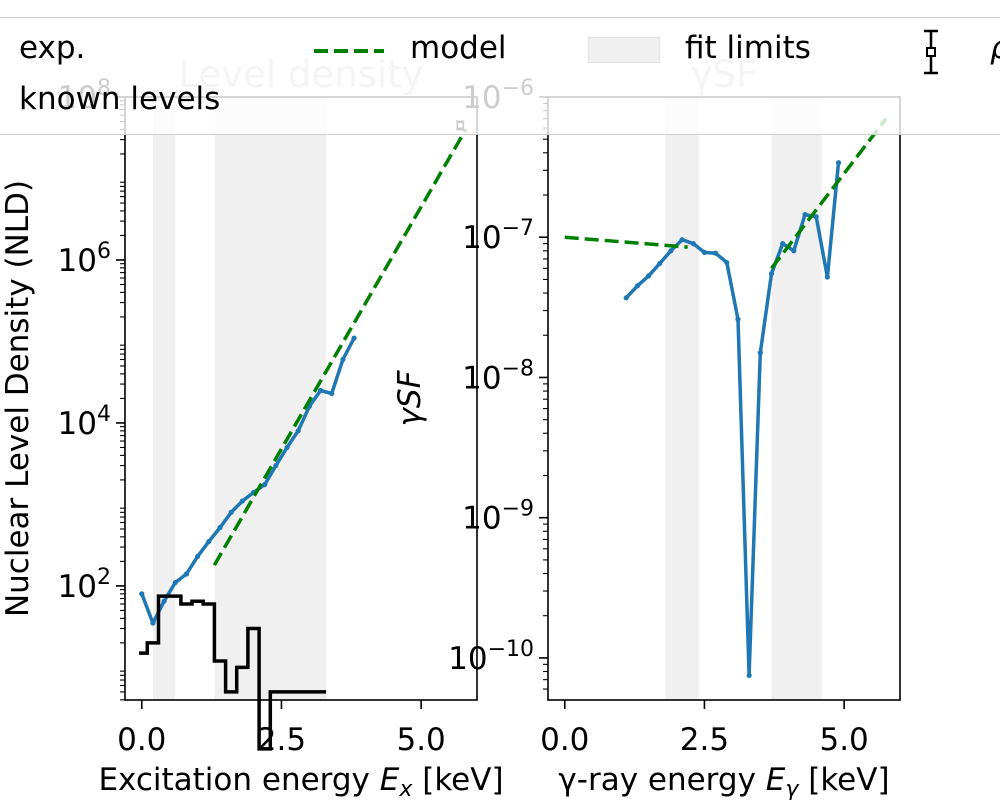  Describe the element at coordinates (500, 76) in the screenshot. I see `legend: exp. model fit limits ρ known levels` at that location.